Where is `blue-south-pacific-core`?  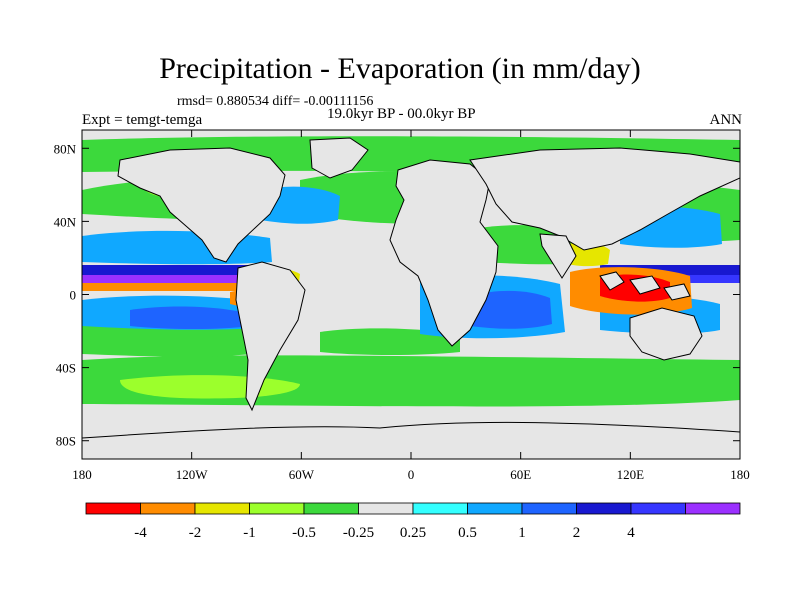
blue-south-pacific-core is located at coordinates (190, 317).